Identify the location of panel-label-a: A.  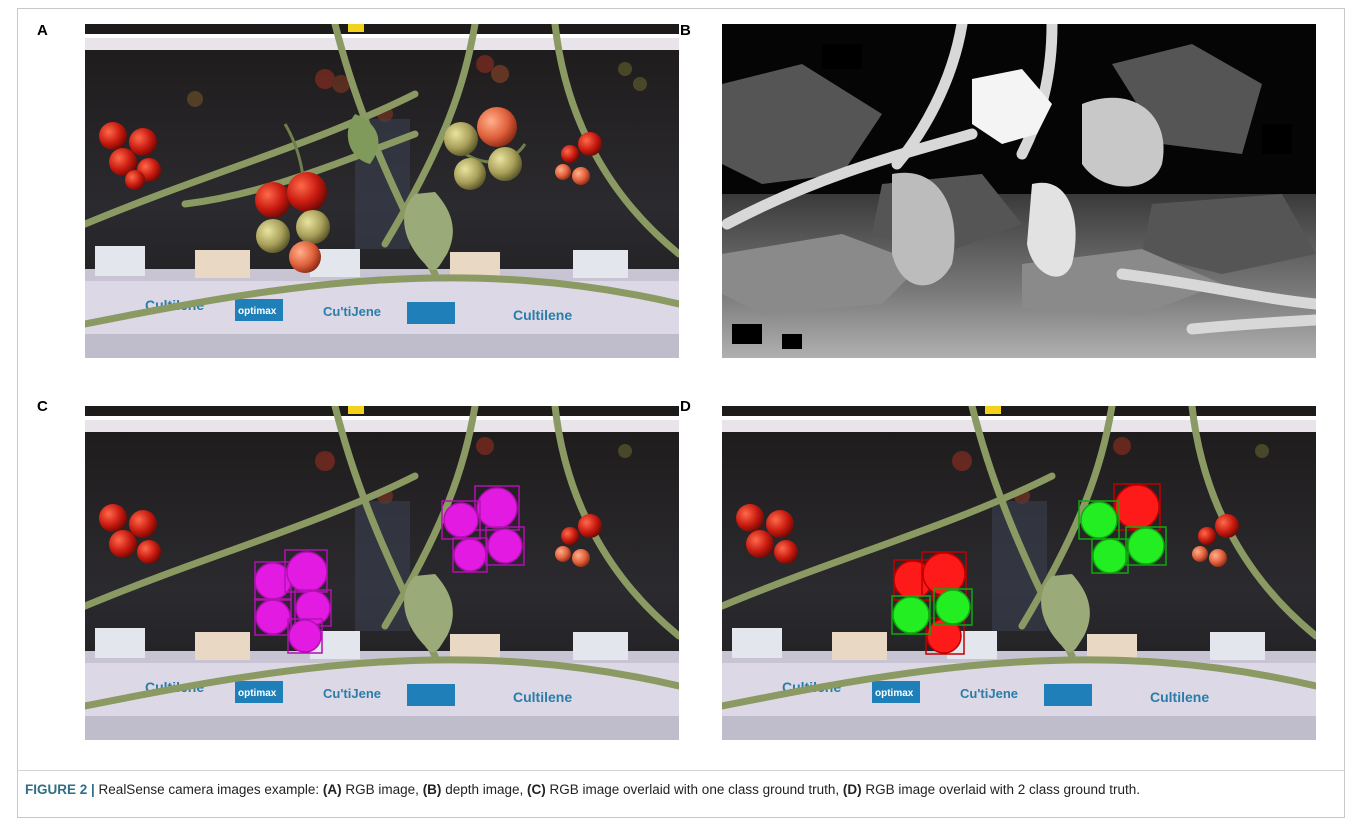
(42, 30).